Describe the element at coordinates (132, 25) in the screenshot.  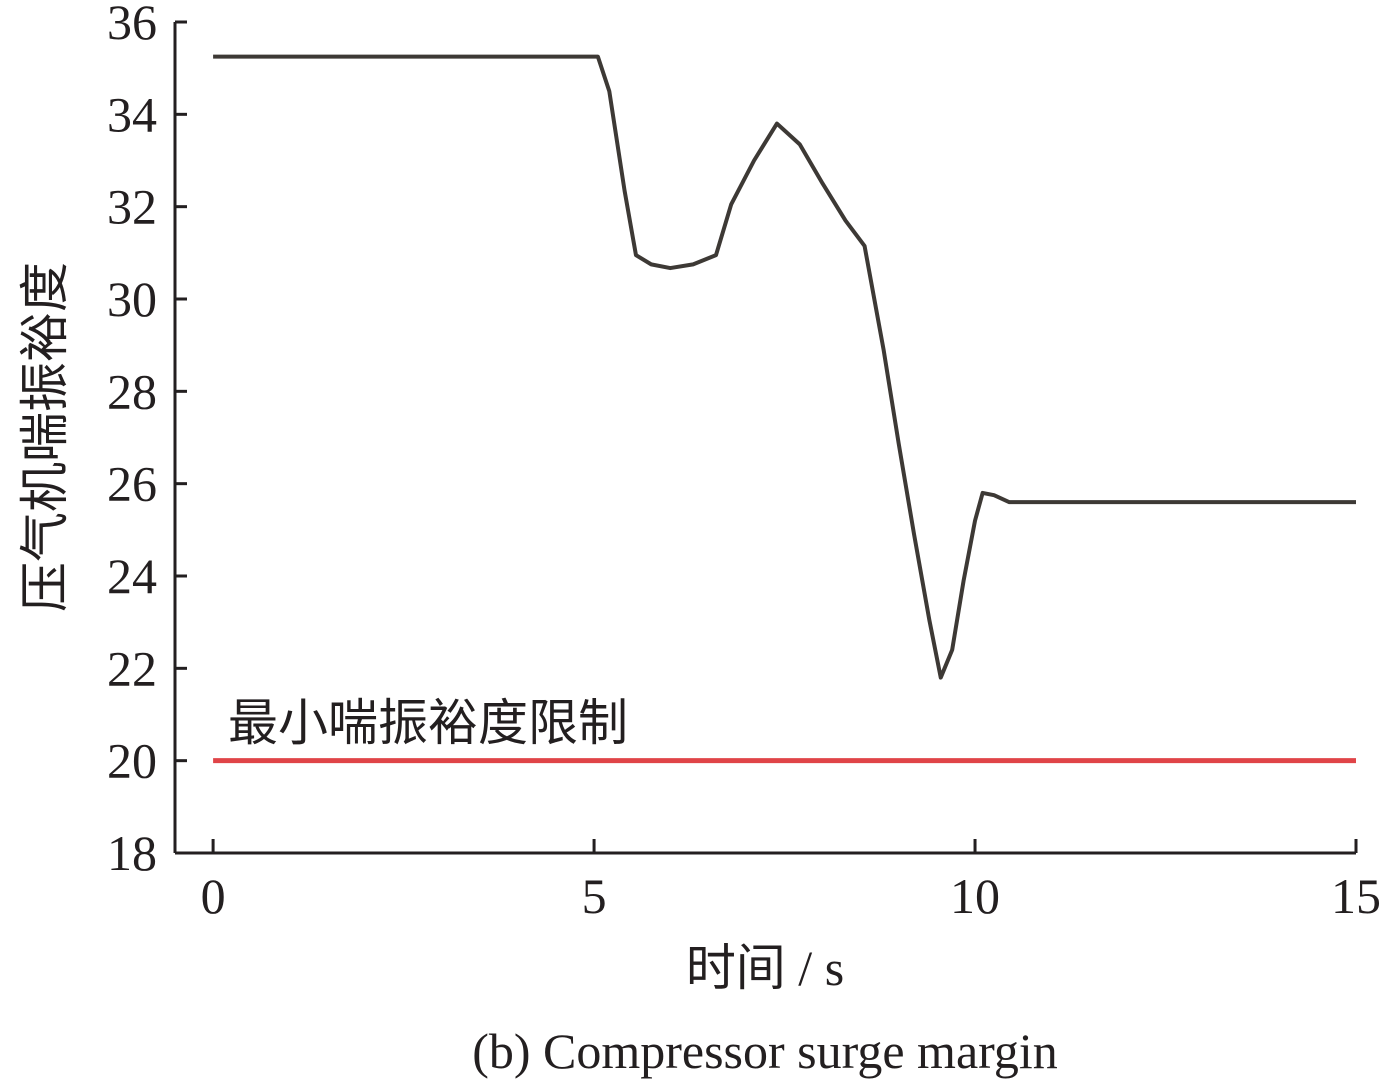
I see `y-tick-label: 36` at that location.